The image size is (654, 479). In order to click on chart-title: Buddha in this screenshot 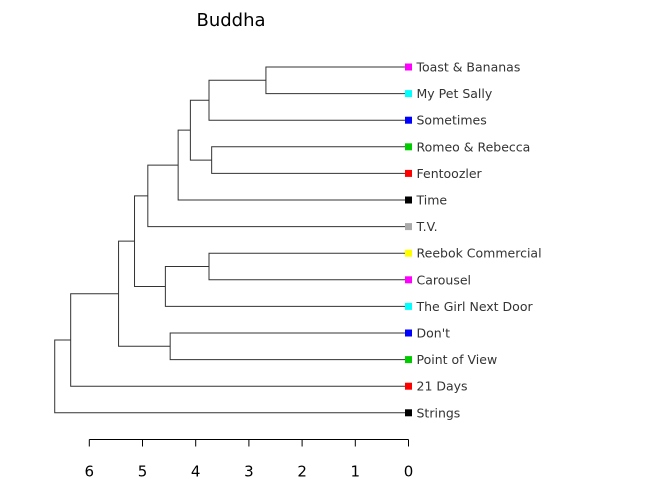, I will do `click(230, 20)`.